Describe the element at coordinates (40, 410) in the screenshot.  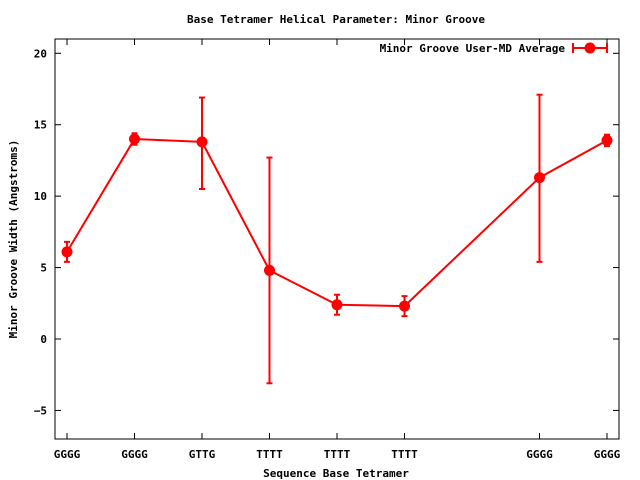
I see `y-tick-label: −5` at that location.